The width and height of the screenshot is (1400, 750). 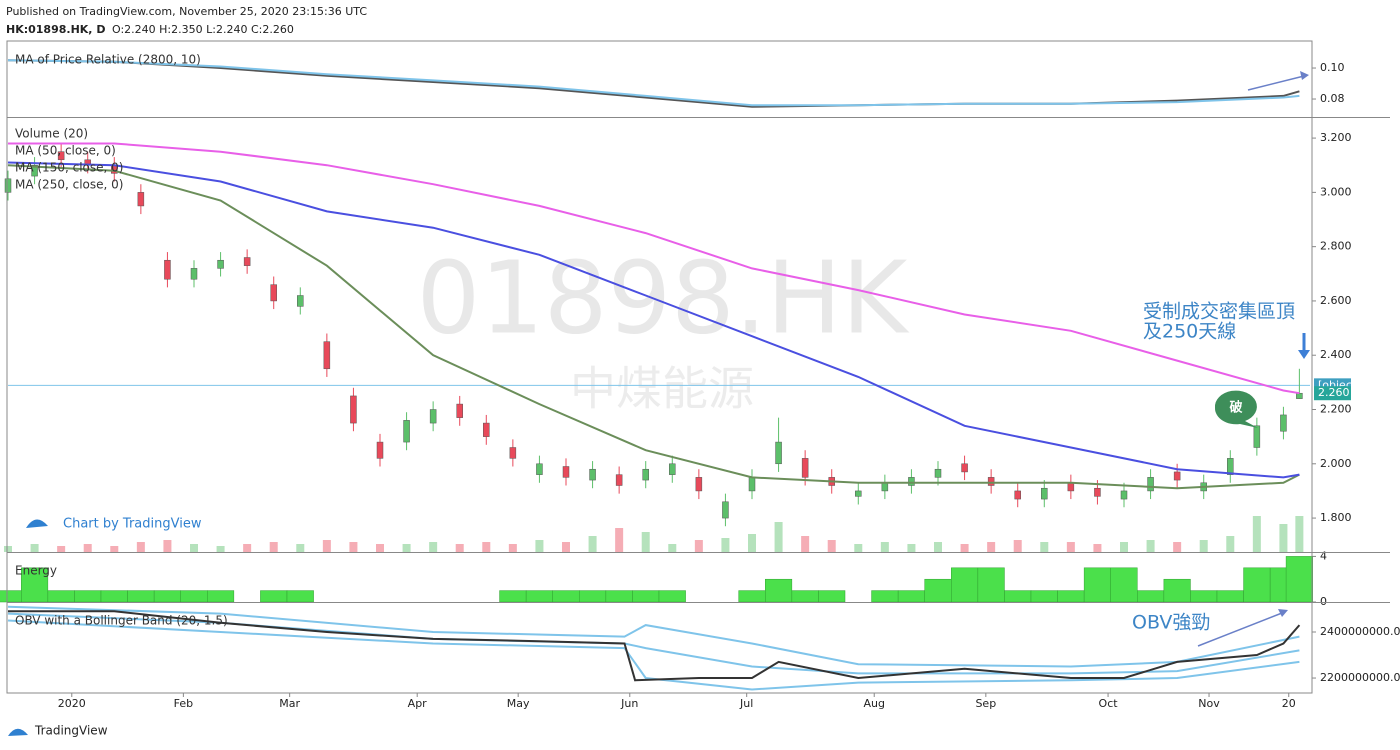 What do you see at coordinates (18, 732) in the screenshot?
I see `logo` at bounding box center [18, 732].